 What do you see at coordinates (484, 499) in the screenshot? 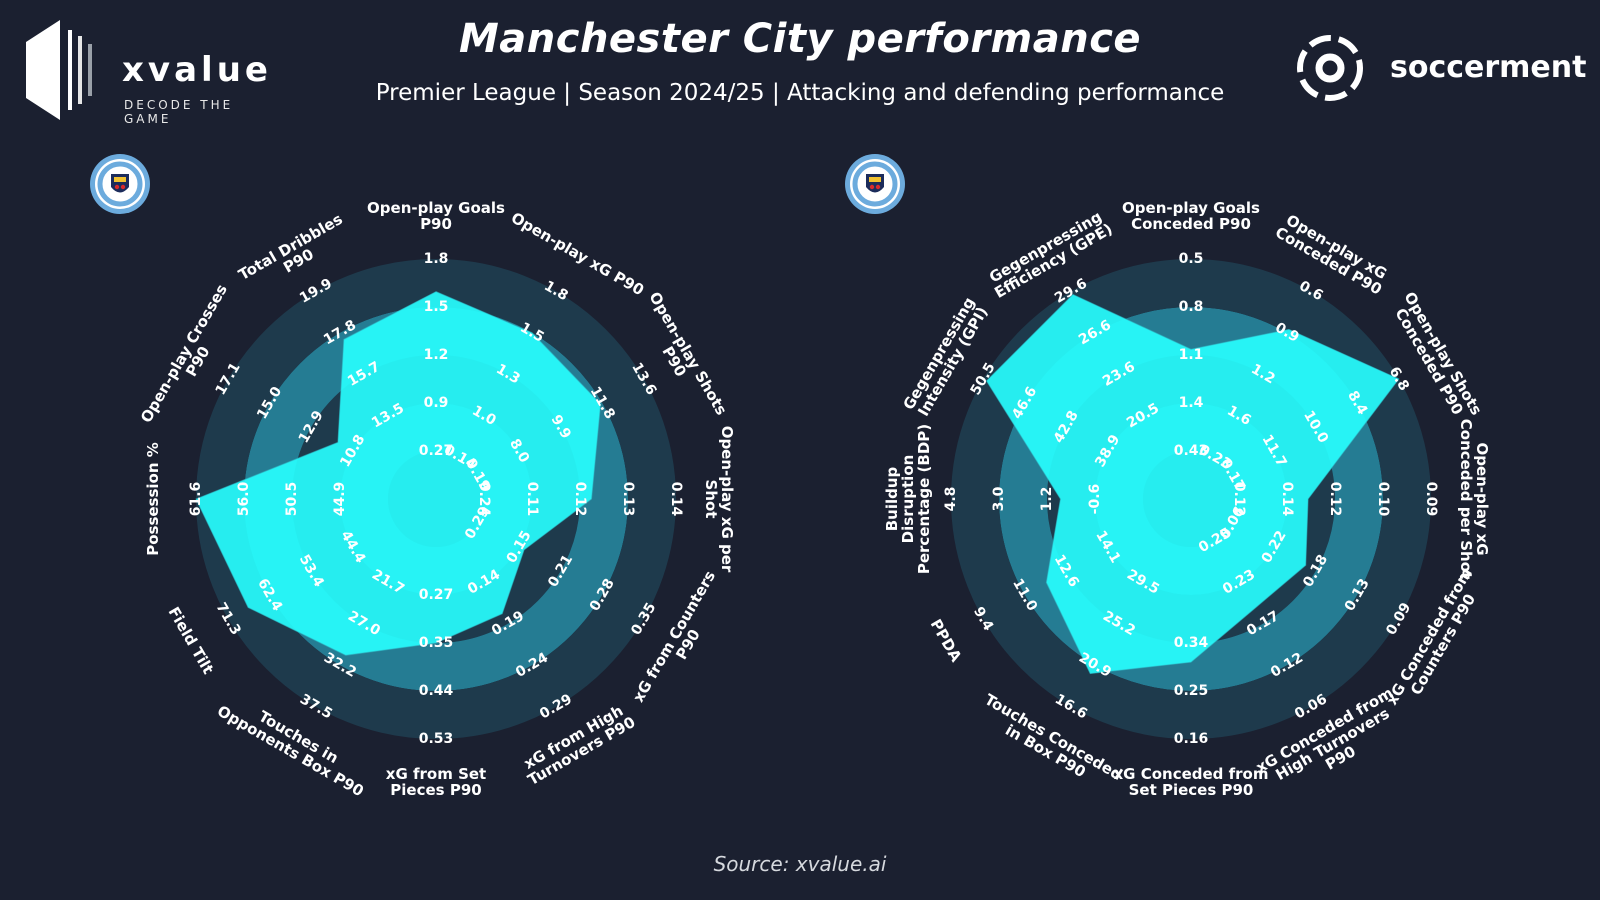
I see `radar-tick-label: 0.24` at bounding box center [484, 499].